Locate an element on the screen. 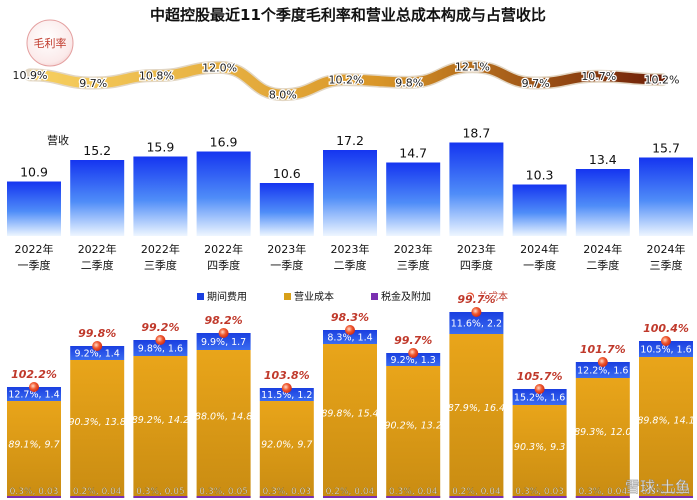 This screenshot has height=500, width=697. margin-point: 9.8% is located at coordinates (409, 83).